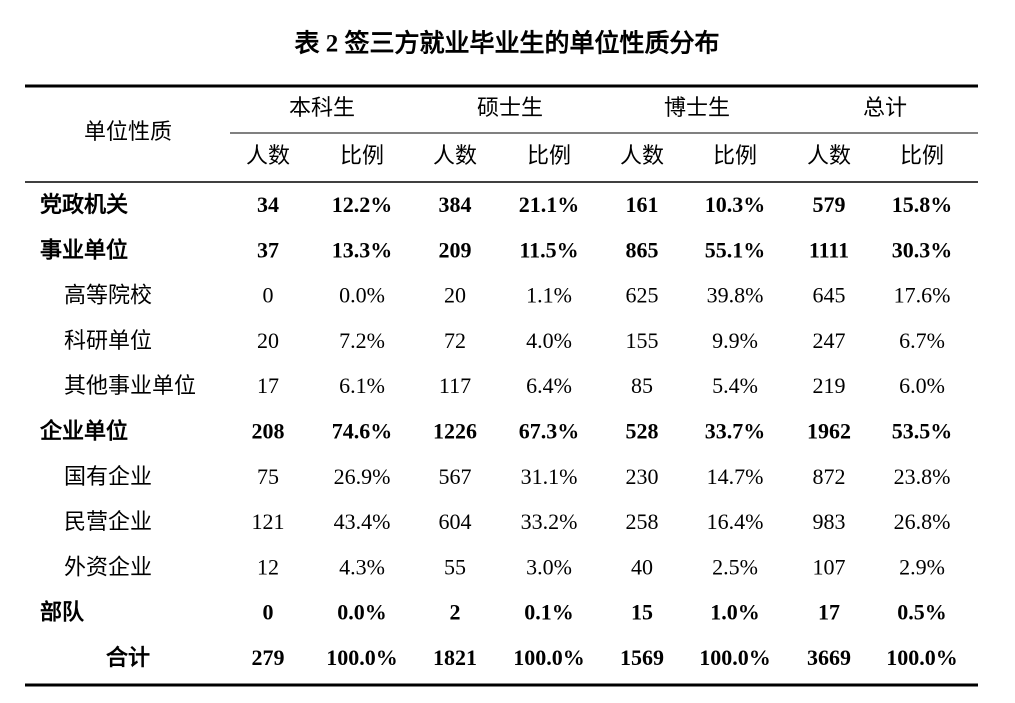 Image resolution: width=1015 pixels, height=703 pixels. Describe the element at coordinates (455, 385) in the screenshot. I see `cell: 117` at that location.